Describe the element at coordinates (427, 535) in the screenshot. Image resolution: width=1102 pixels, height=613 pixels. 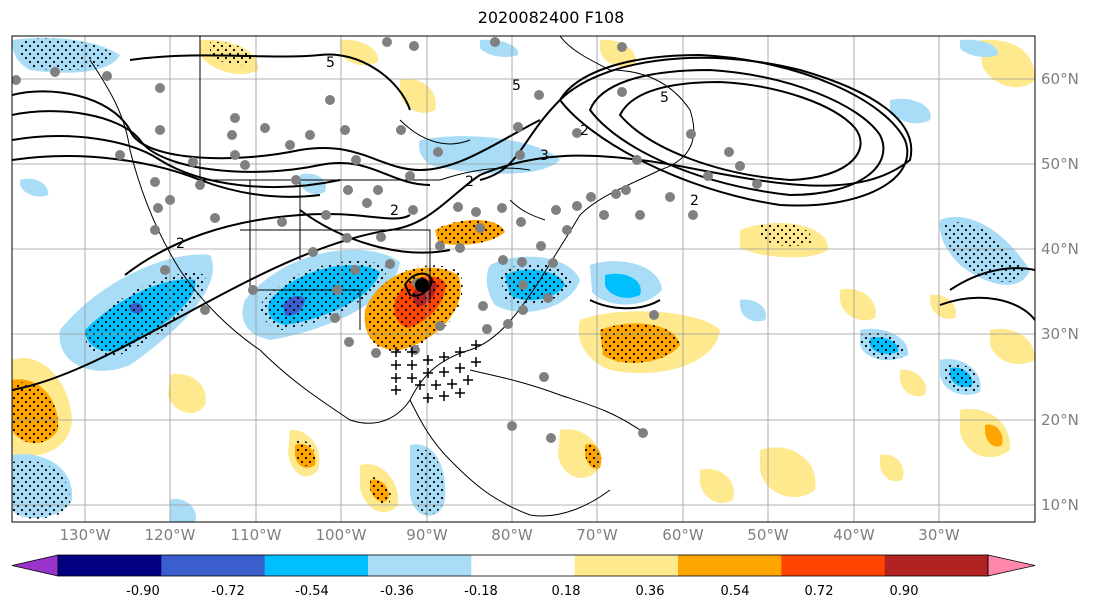
I see `lon-label: 90°W` at that location.